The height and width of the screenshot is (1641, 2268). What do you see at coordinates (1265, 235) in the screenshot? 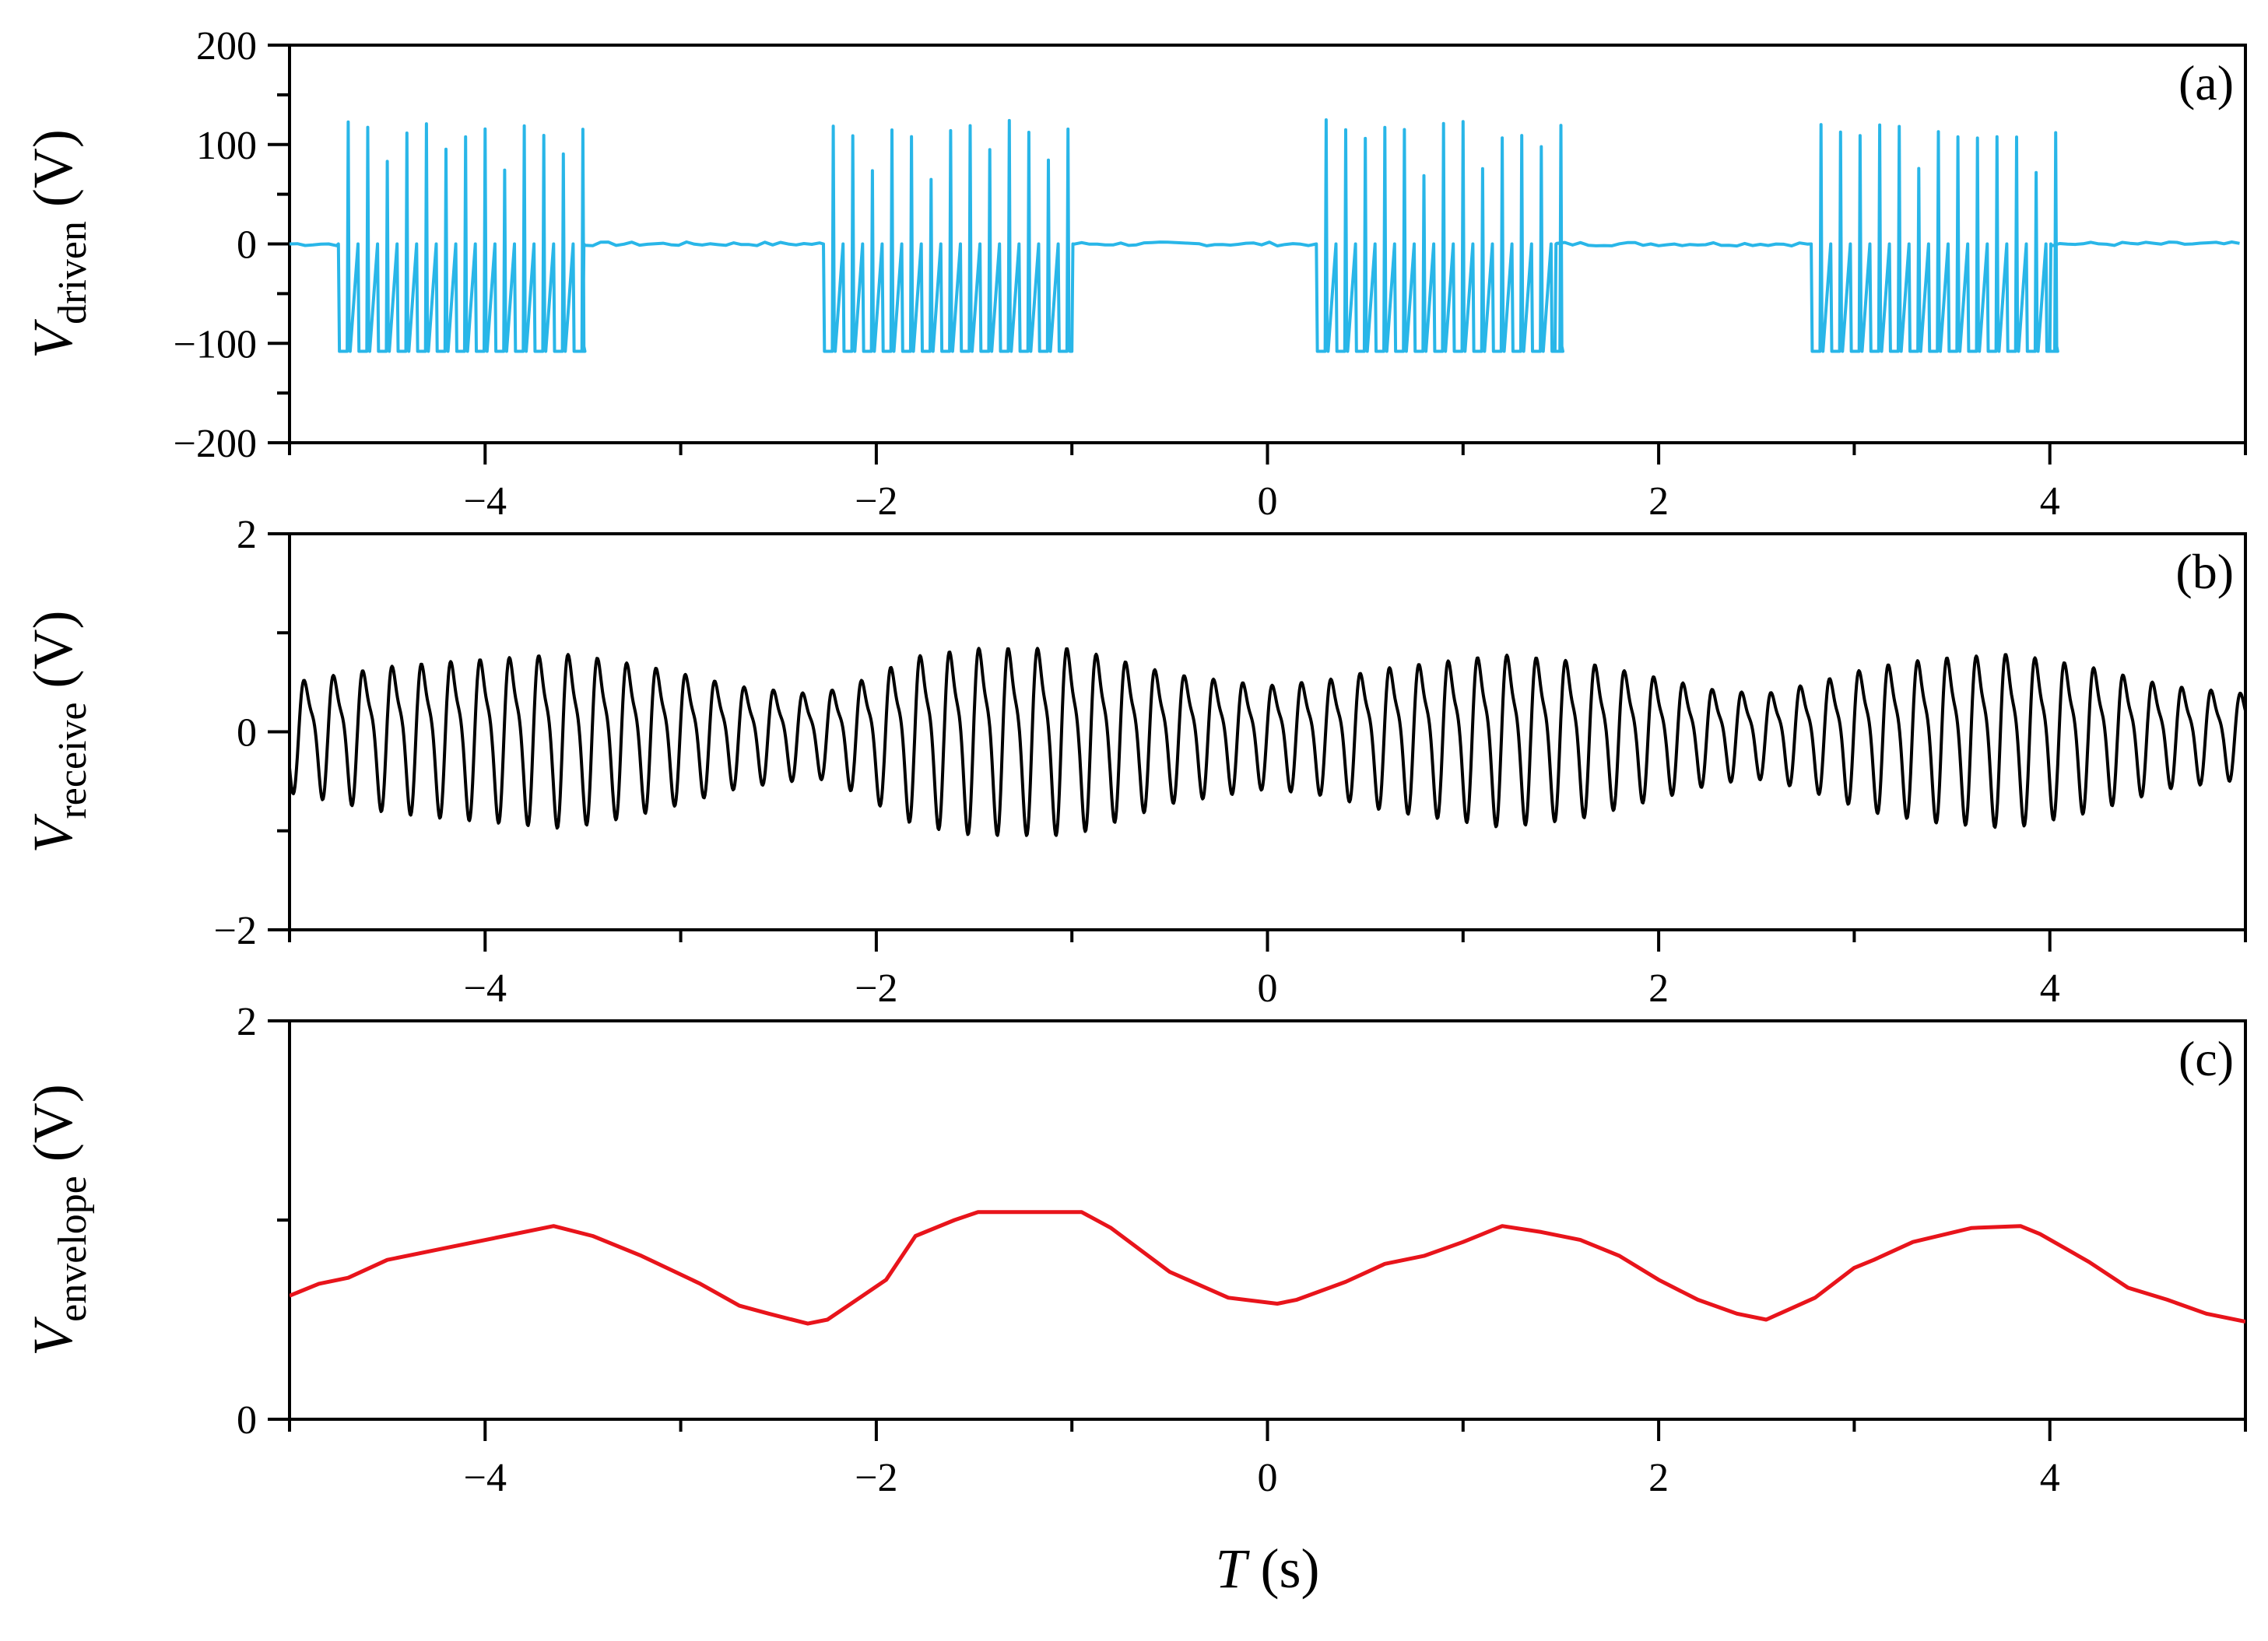
I see `series-line-a` at bounding box center [1265, 235].